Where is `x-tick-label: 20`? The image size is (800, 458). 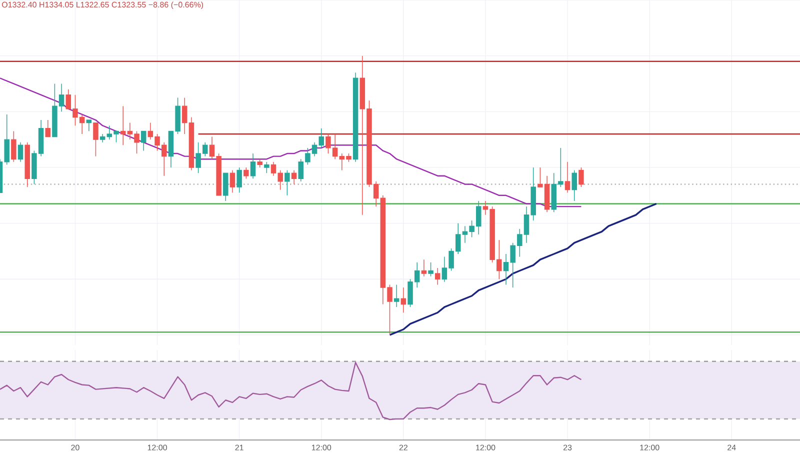
x-tick-label: 20 is located at coordinates (75, 447).